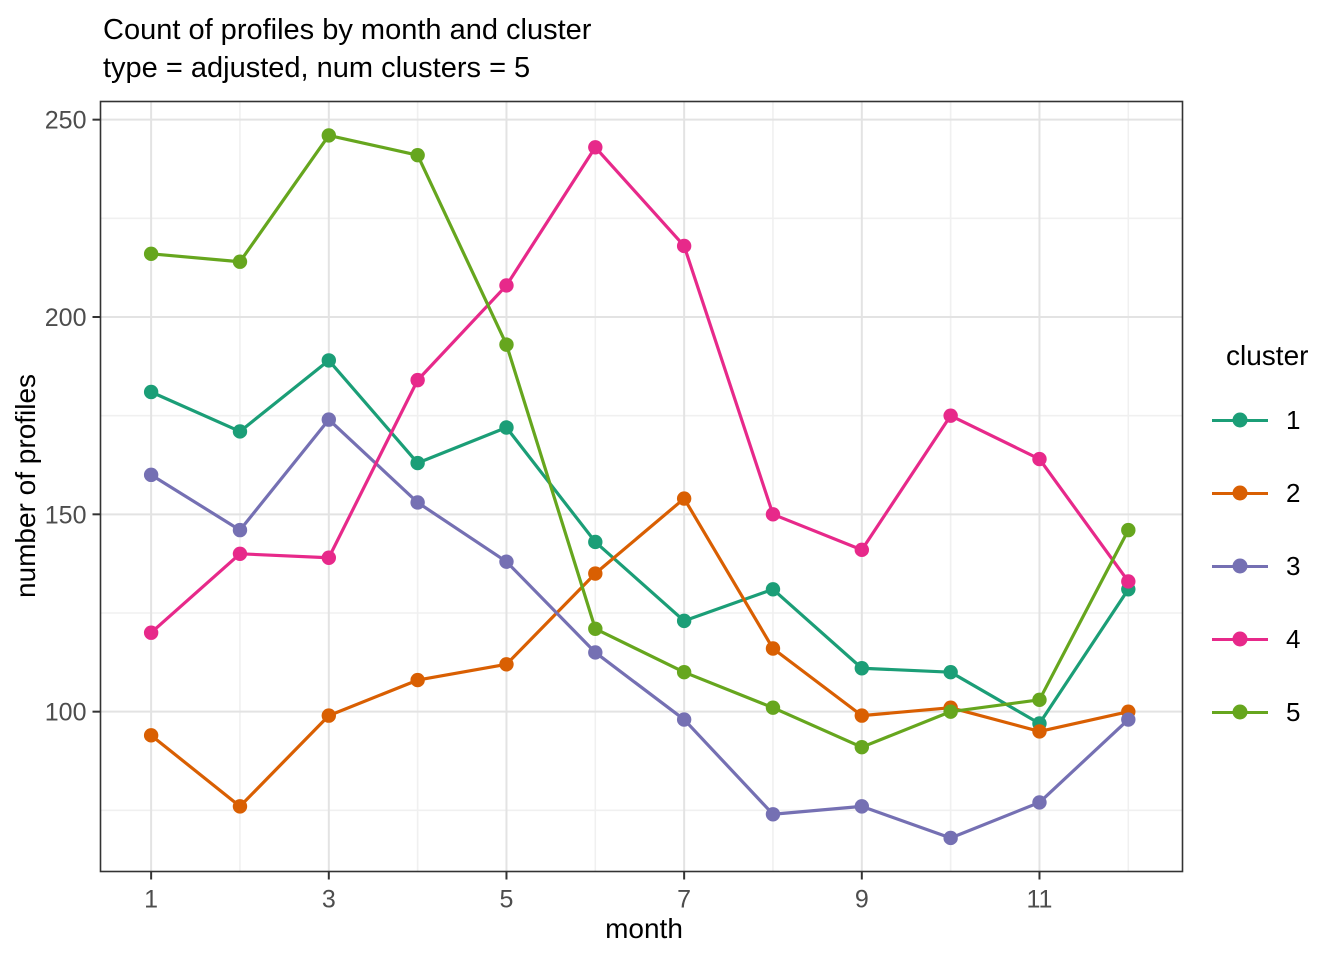 This screenshot has height=960, width=1344. What do you see at coordinates (1128, 581) in the screenshot?
I see `data-point-cluster4-month12` at bounding box center [1128, 581].